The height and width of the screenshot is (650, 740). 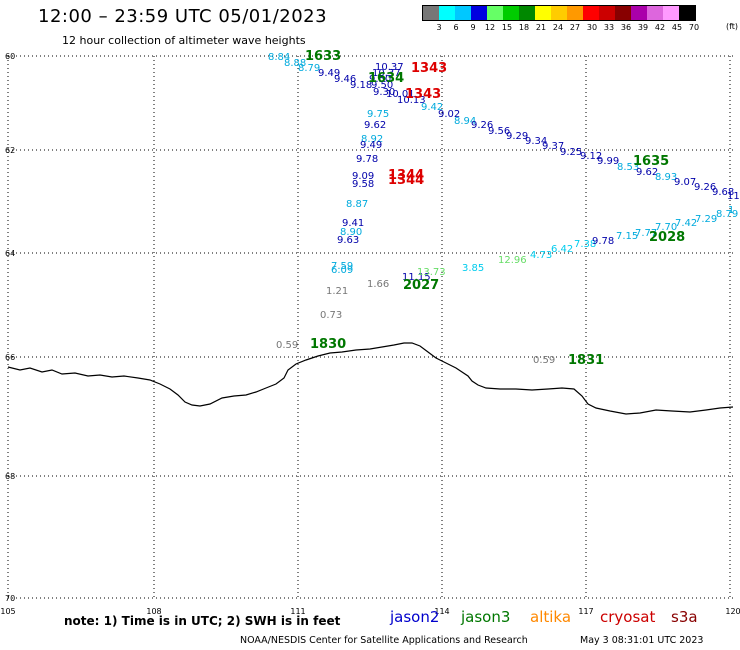 What do you see at coordinates (585, 244) in the screenshot?
I see `wave-height-label: 7.38` at bounding box center [585, 244].